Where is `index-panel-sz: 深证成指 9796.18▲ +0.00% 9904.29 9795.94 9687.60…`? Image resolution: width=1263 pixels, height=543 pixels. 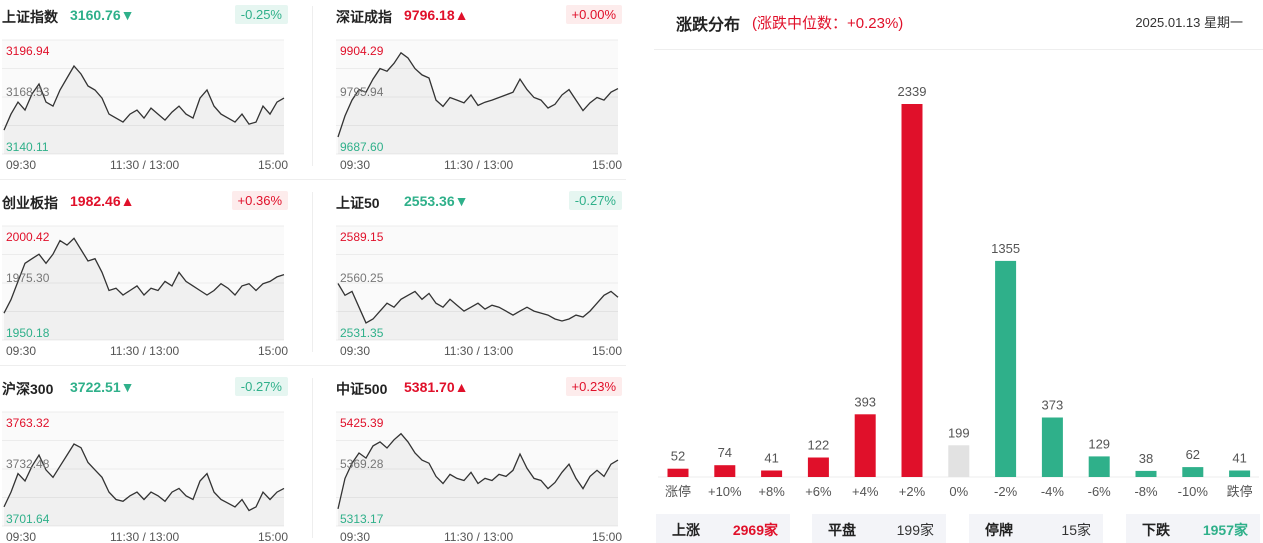 index-panel-sz: 深证成指 9796.18▲ +0.00% 9904.29 9795.94 9687.60… is located at coordinates (478, 94).